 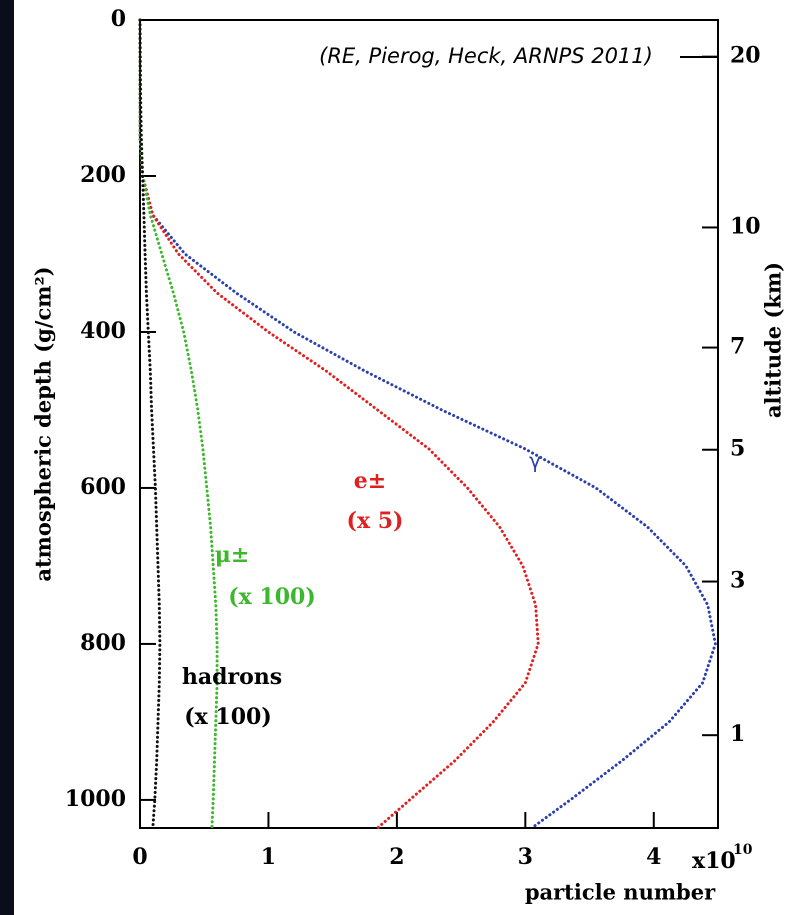 What do you see at coordinates (486, 56) in the screenshot?
I see `annotation: (RE, Pierog, Heck, ARNPS 2011)` at bounding box center [486, 56].